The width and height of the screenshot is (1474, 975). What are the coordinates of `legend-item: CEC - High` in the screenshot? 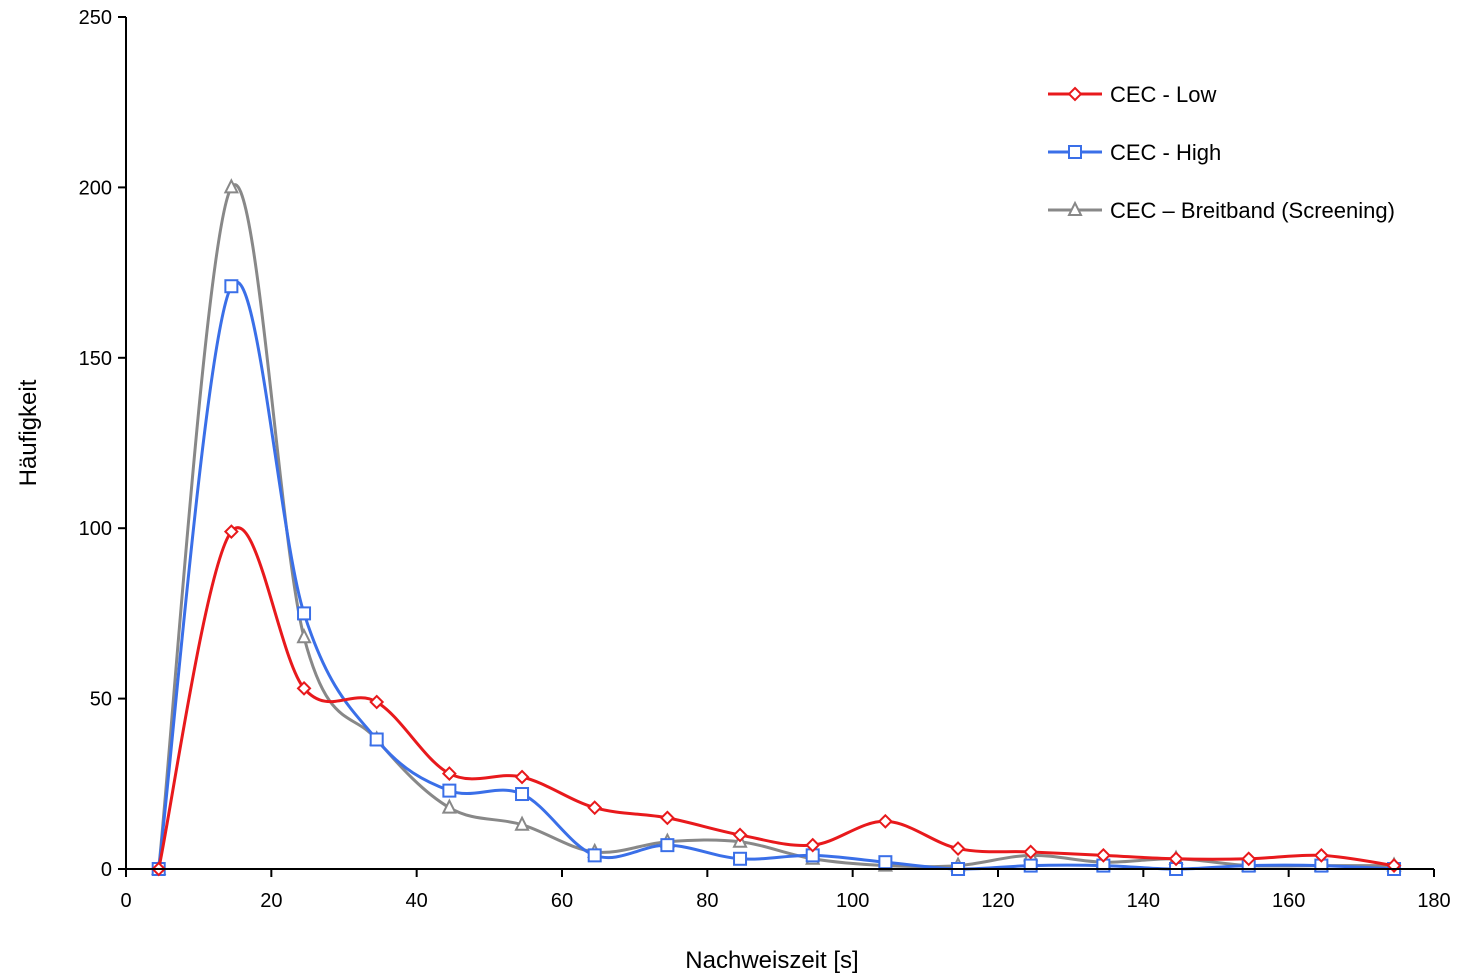 It's located at (1134, 152).